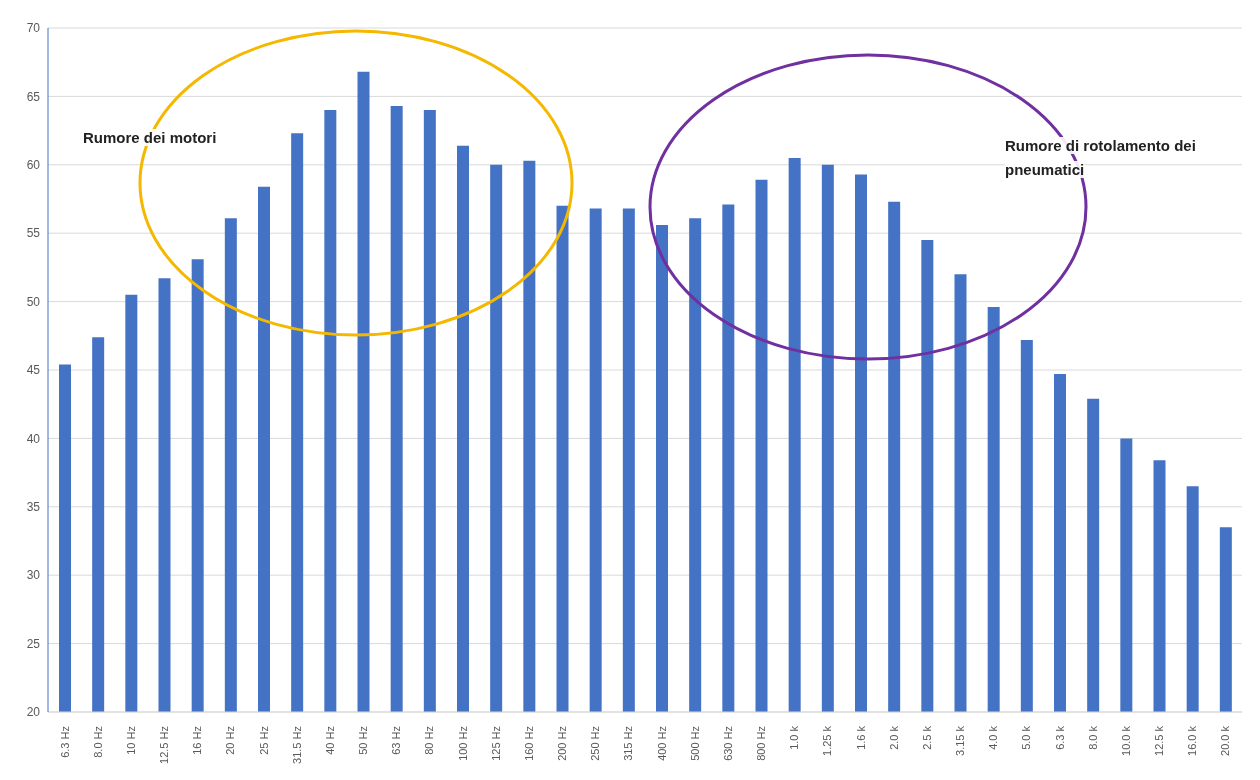 The height and width of the screenshot is (780, 1260). What do you see at coordinates (528, 743) in the screenshot?
I see `x-tick-label: 160 Hz` at bounding box center [528, 743].